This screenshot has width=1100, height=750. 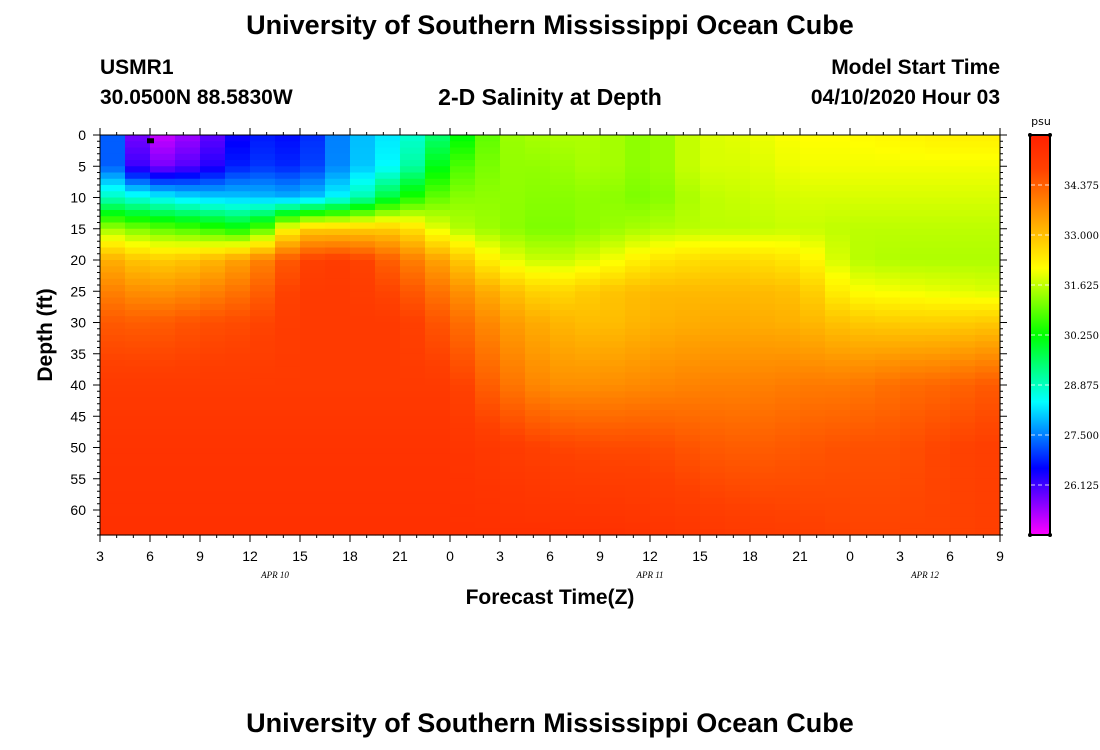 What do you see at coordinates (1081, 386) in the screenshot?
I see `colorbar-label: 28.875` at bounding box center [1081, 386].